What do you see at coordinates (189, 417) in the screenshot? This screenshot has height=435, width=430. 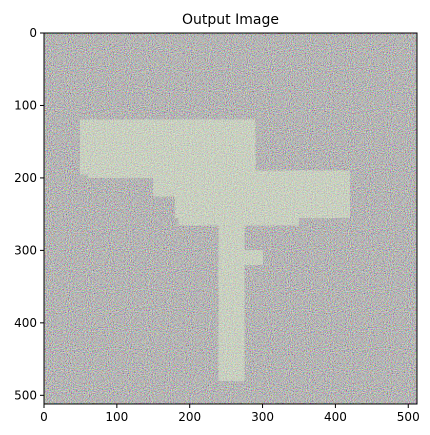 I see `x-tick-label: 200` at bounding box center [189, 417].